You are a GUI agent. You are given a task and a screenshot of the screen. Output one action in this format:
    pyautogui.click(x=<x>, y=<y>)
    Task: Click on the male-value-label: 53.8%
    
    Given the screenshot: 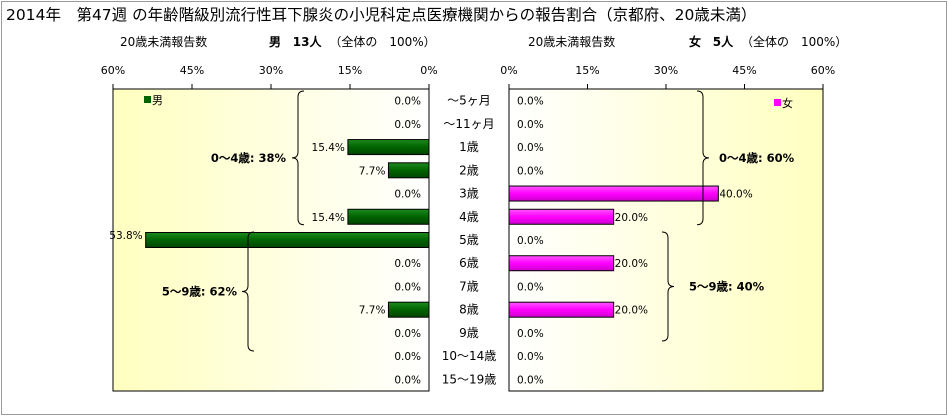 What is the action you would take?
    pyautogui.click(x=125, y=236)
    